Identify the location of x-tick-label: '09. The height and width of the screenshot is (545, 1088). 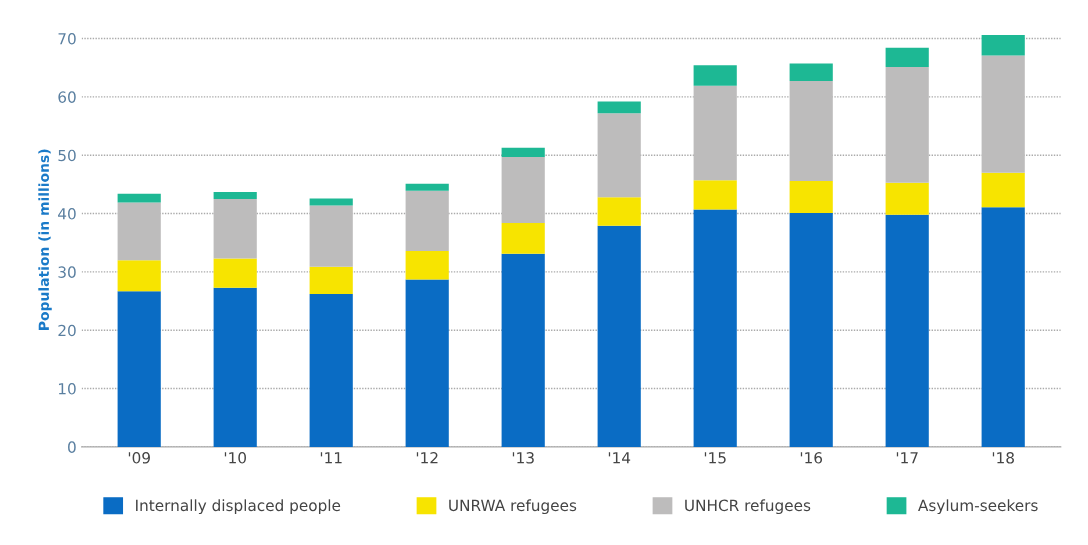
(139, 458).